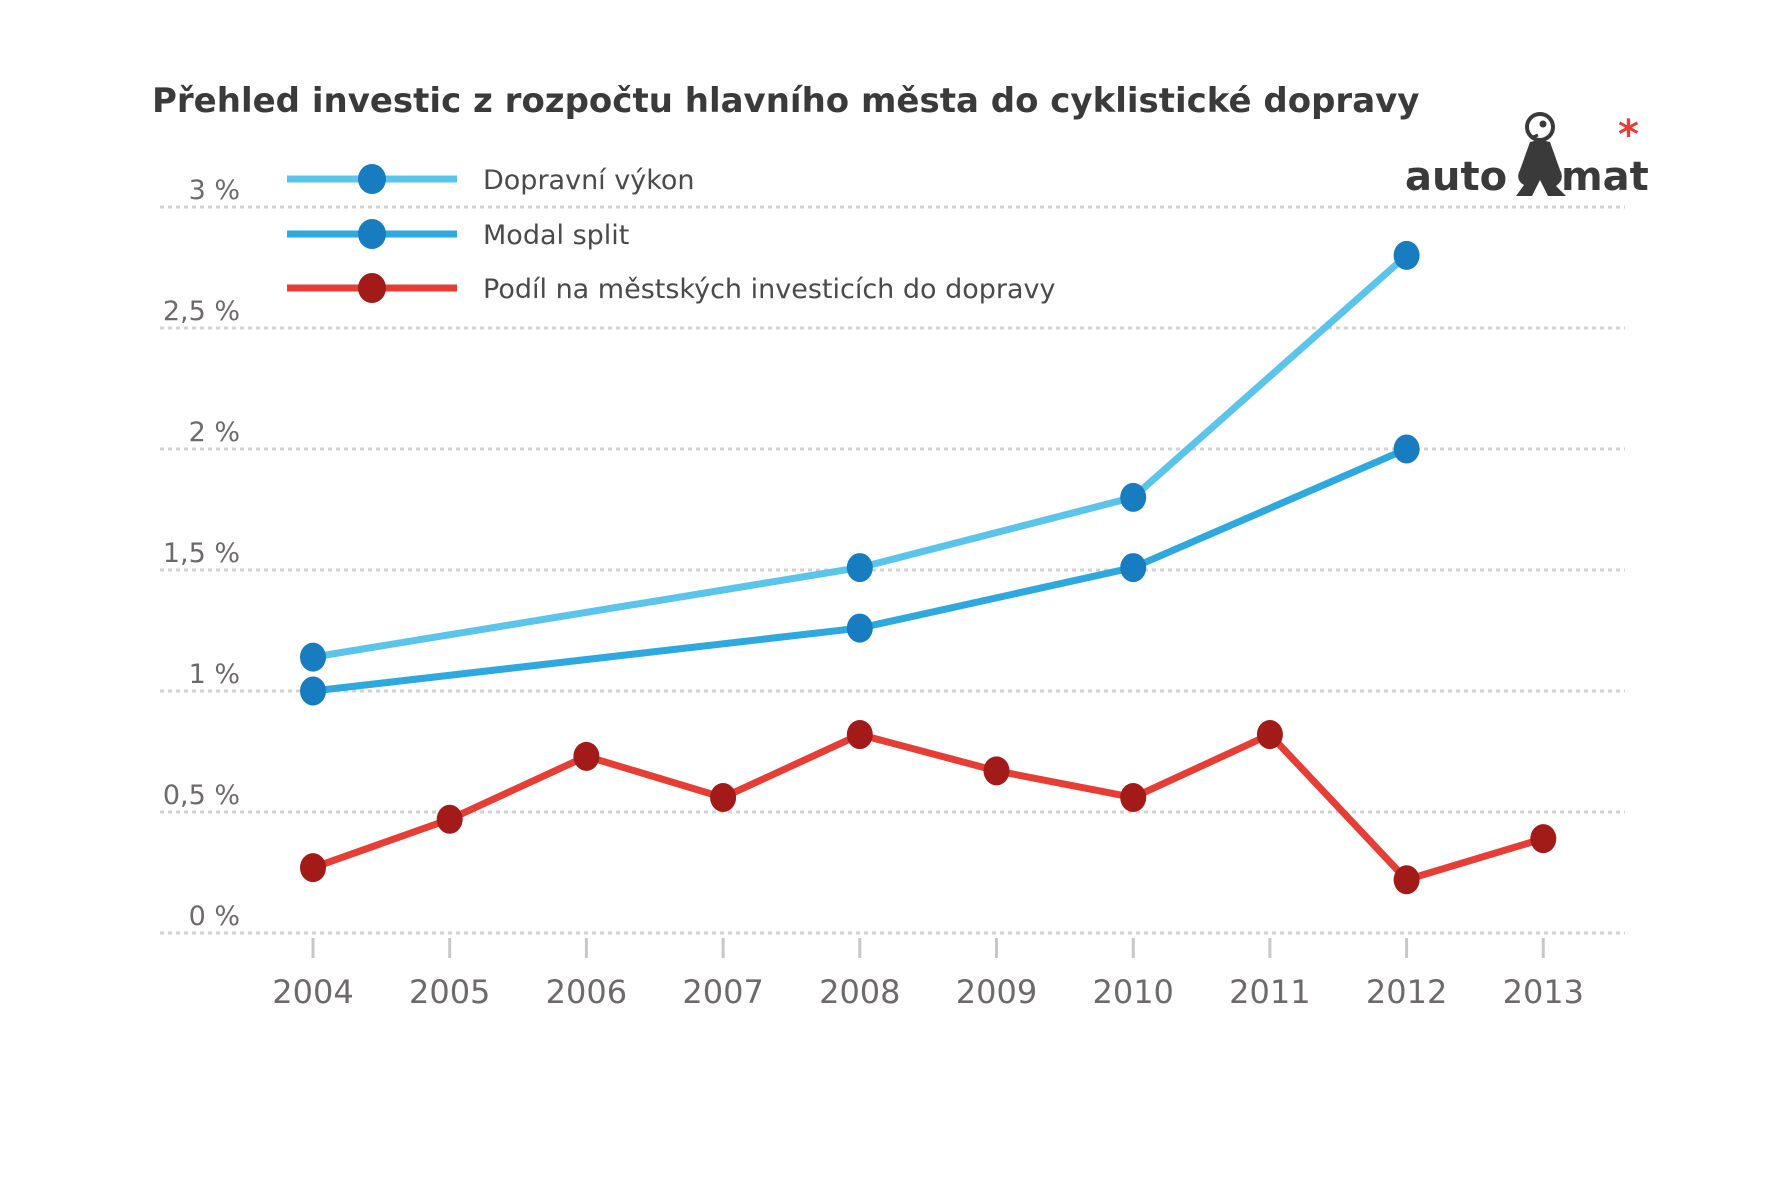 Image resolution: width=1772 pixels, height=1181 pixels. What do you see at coordinates (214, 674) in the screenshot?
I see `y-tick-label: 1 %` at bounding box center [214, 674].